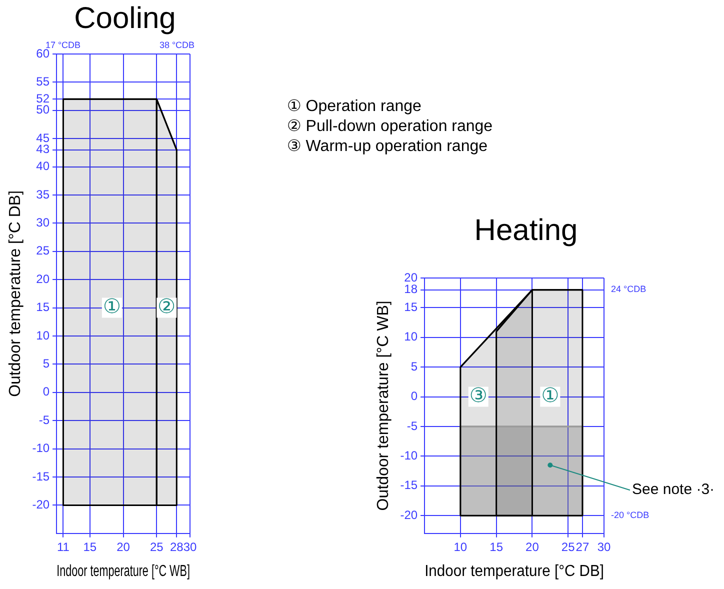 Image resolution: width=724 pixels, height=589 pixels. What do you see at coordinates (123, 571) in the screenshot?
I see `x-axis-title: Indoor temperature [°C WB]` at bounding box center [123, 571].